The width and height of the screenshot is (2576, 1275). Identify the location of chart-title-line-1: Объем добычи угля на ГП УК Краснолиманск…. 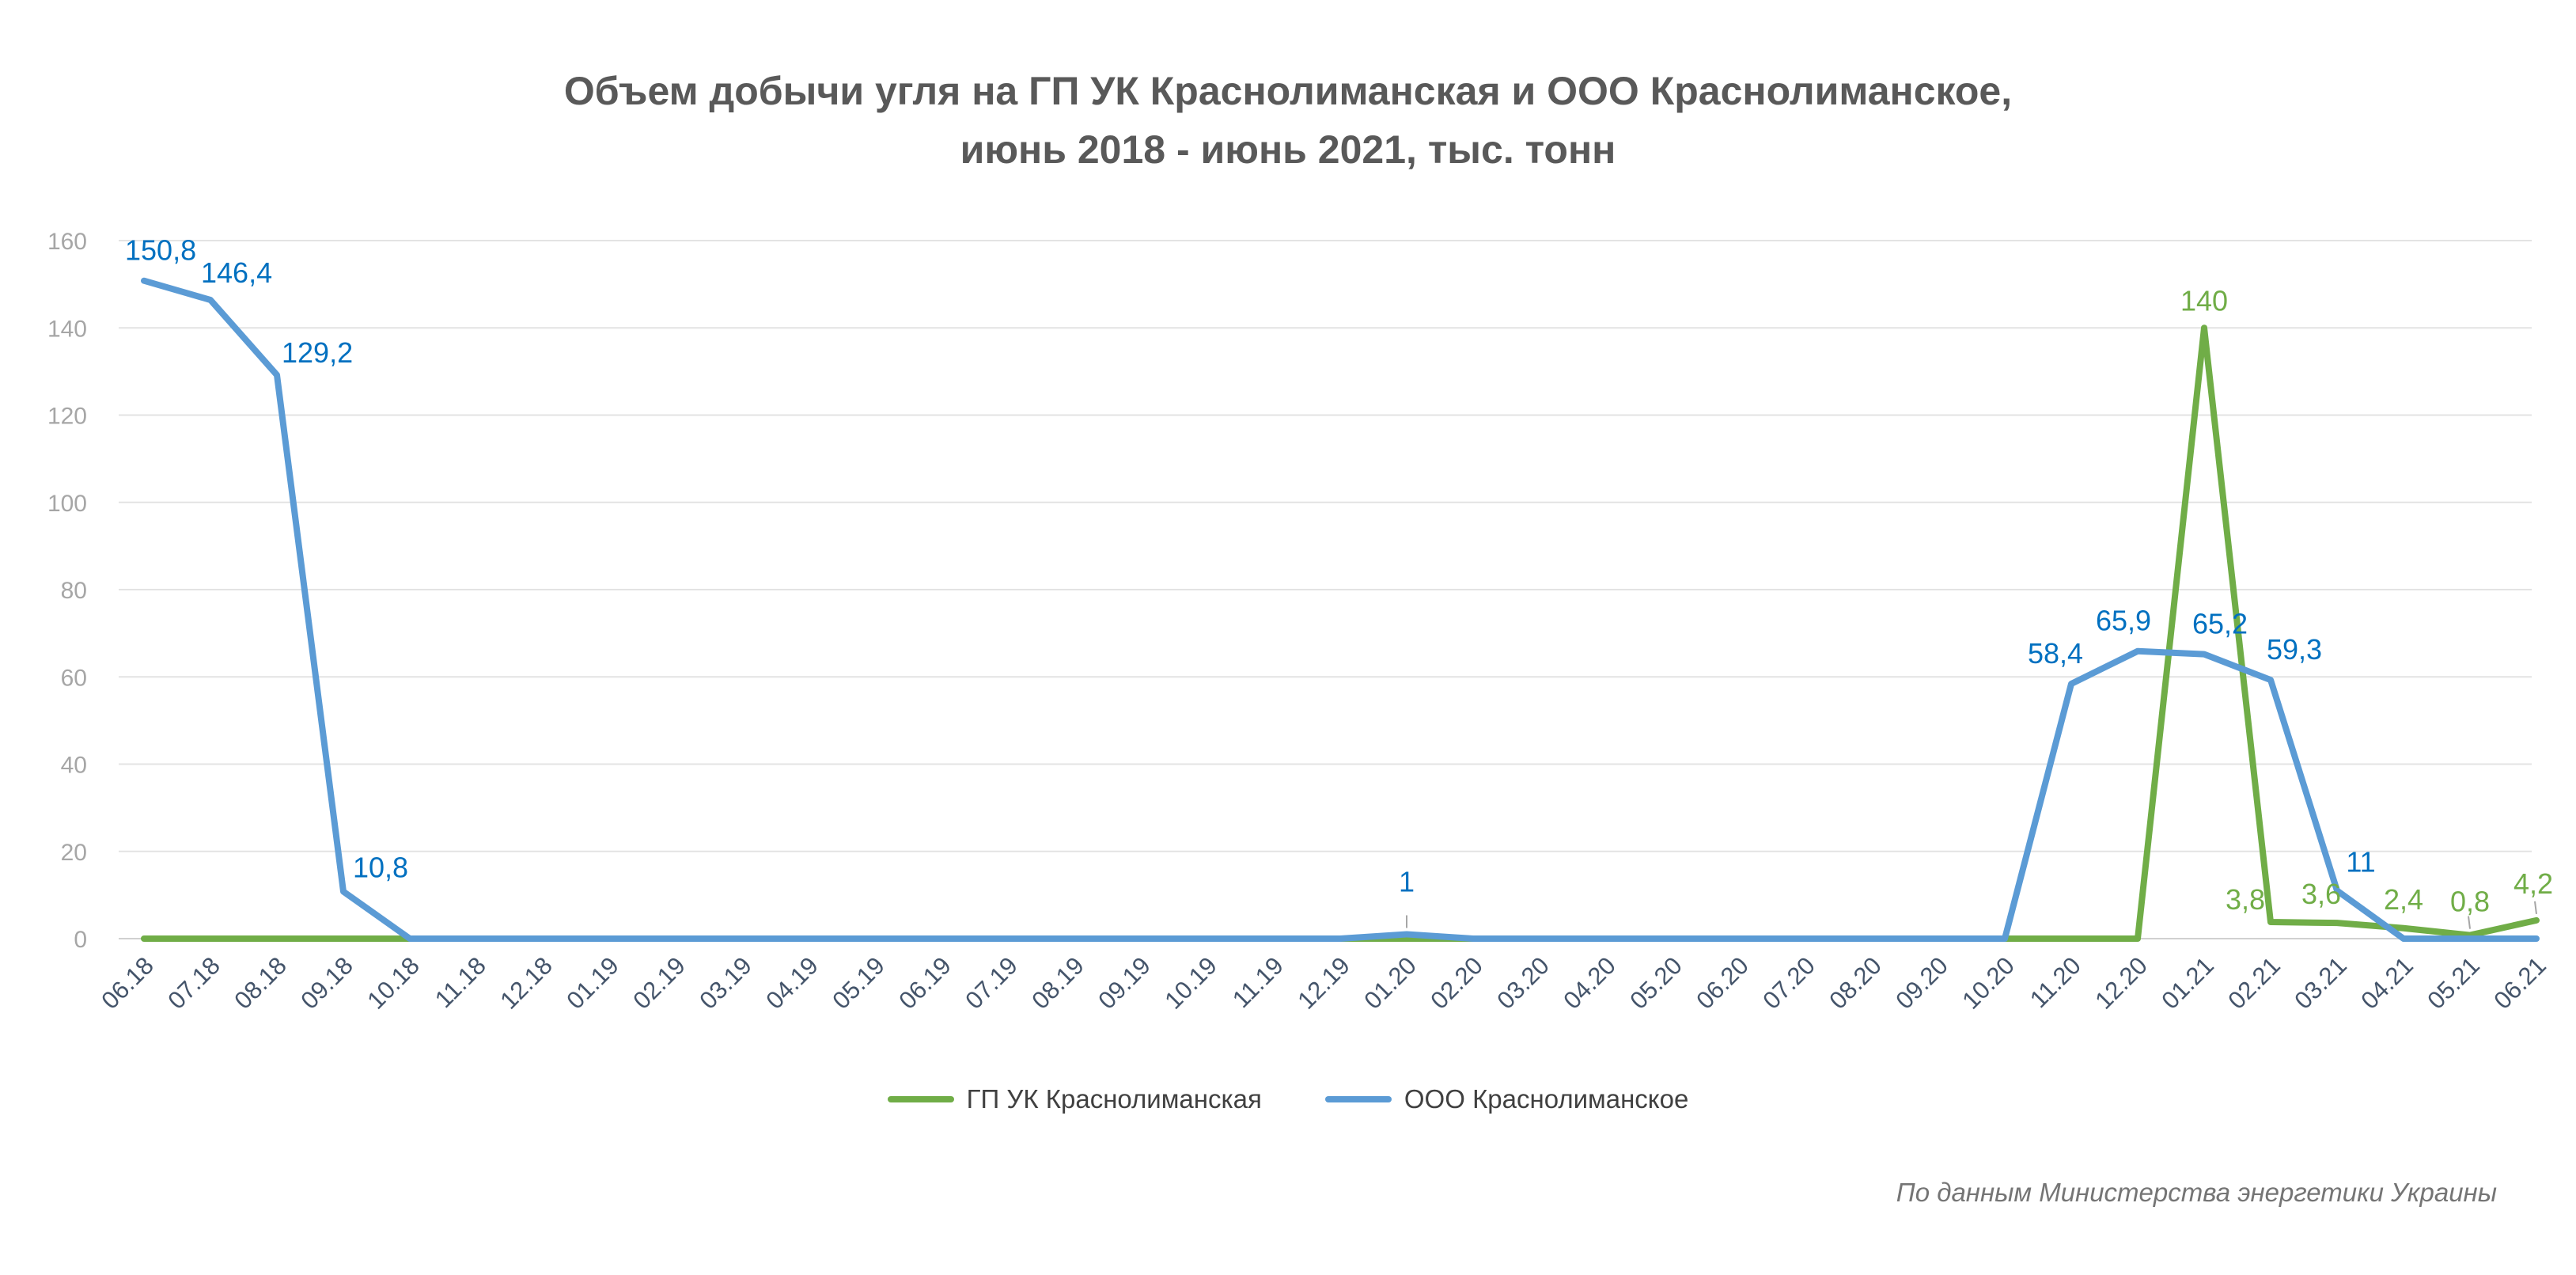
(1288, 91).